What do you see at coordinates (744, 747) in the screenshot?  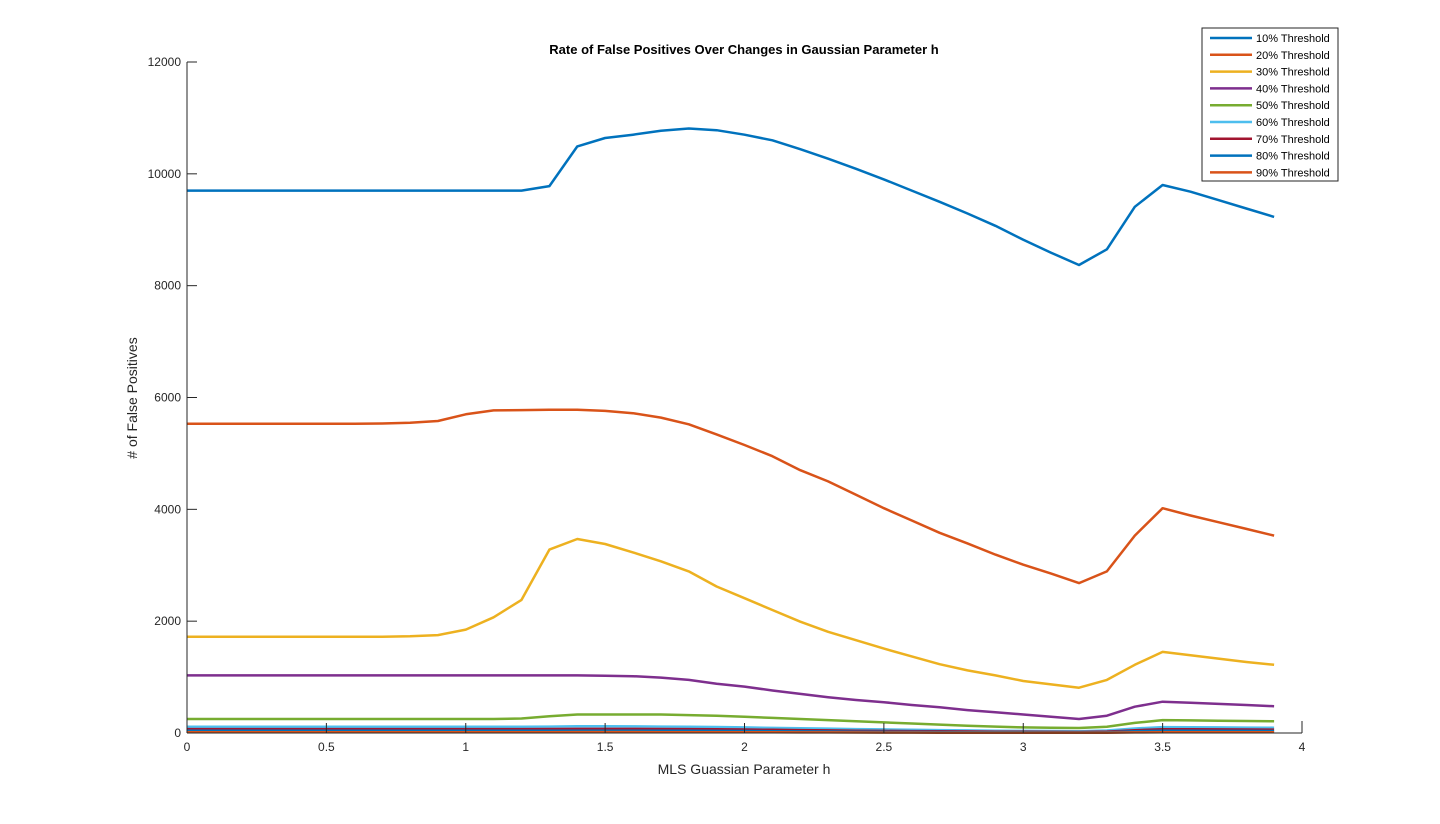 I see `x-tick-label: 2` at bounding box center [744, 747].